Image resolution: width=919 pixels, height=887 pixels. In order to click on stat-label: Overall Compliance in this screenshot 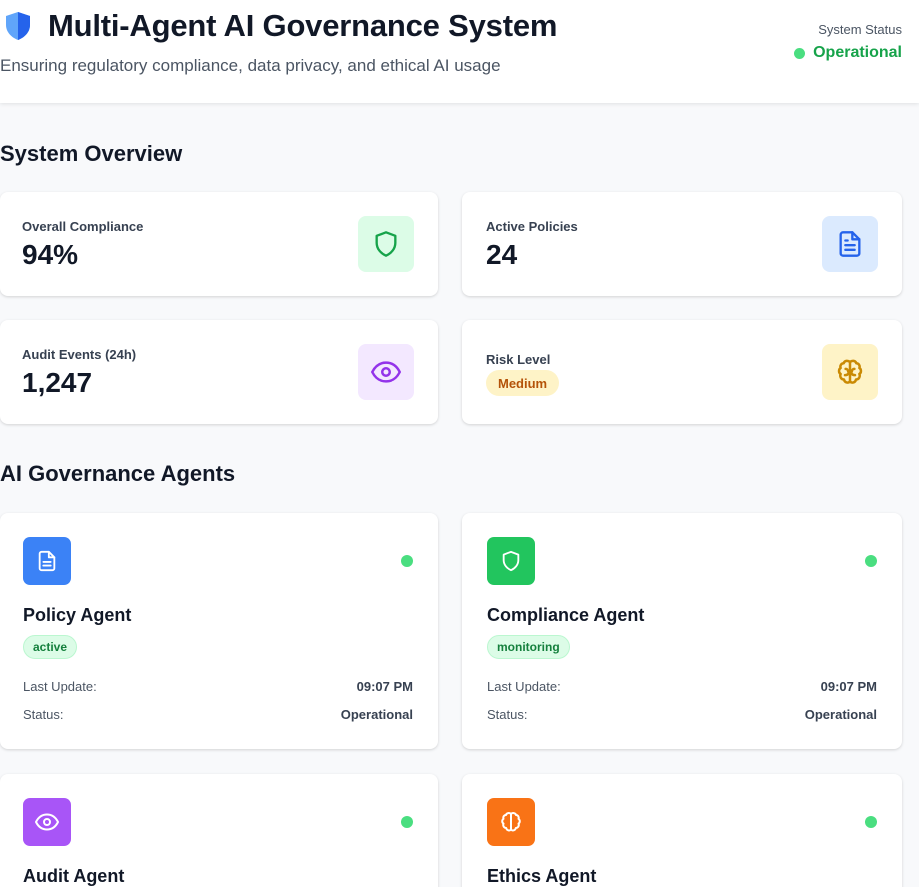, I will do `click(83, 226)`.